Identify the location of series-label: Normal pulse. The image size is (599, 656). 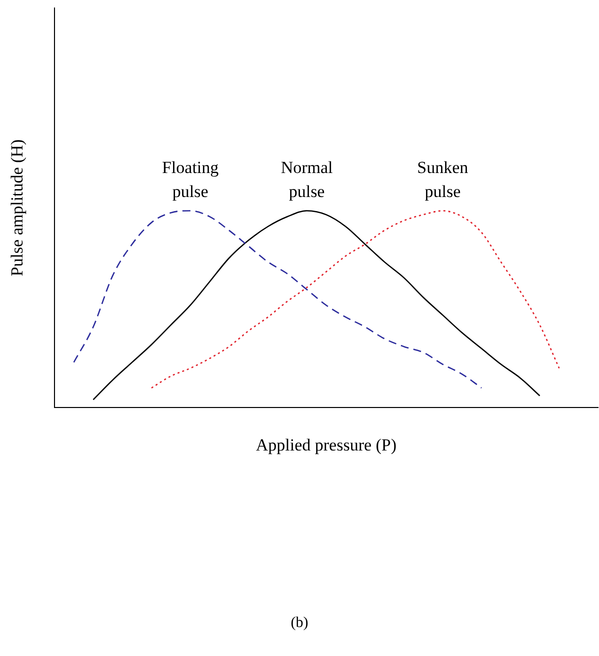
(307, 179).